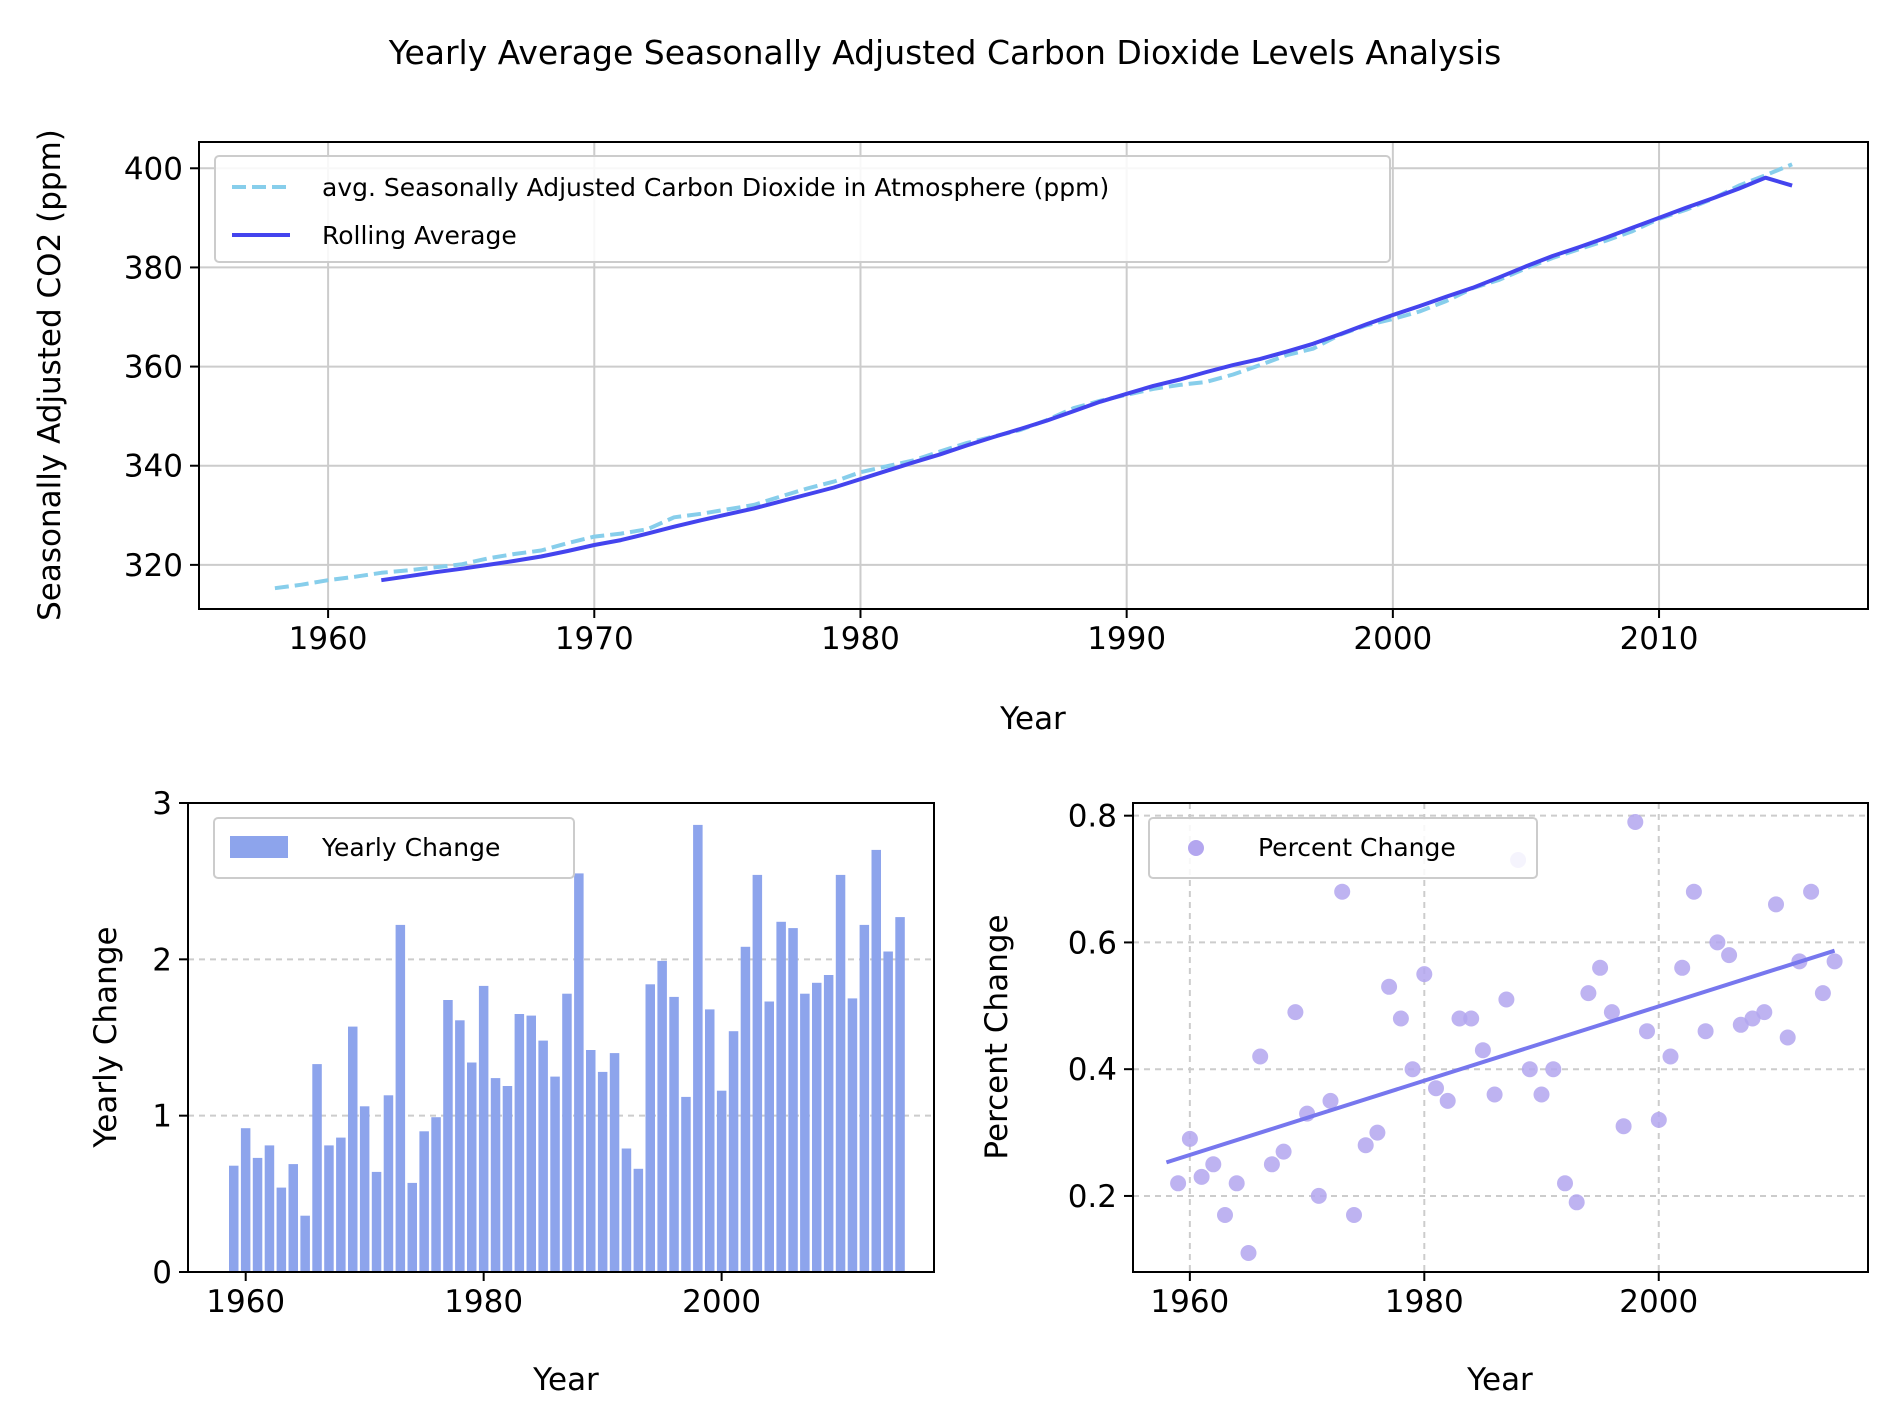 The image size is (1890, 1426). What do you see at coordinates (1196, 848) in the screenshot?
I see `legend-scatter-swatch` at bounding box center [1196, 848].